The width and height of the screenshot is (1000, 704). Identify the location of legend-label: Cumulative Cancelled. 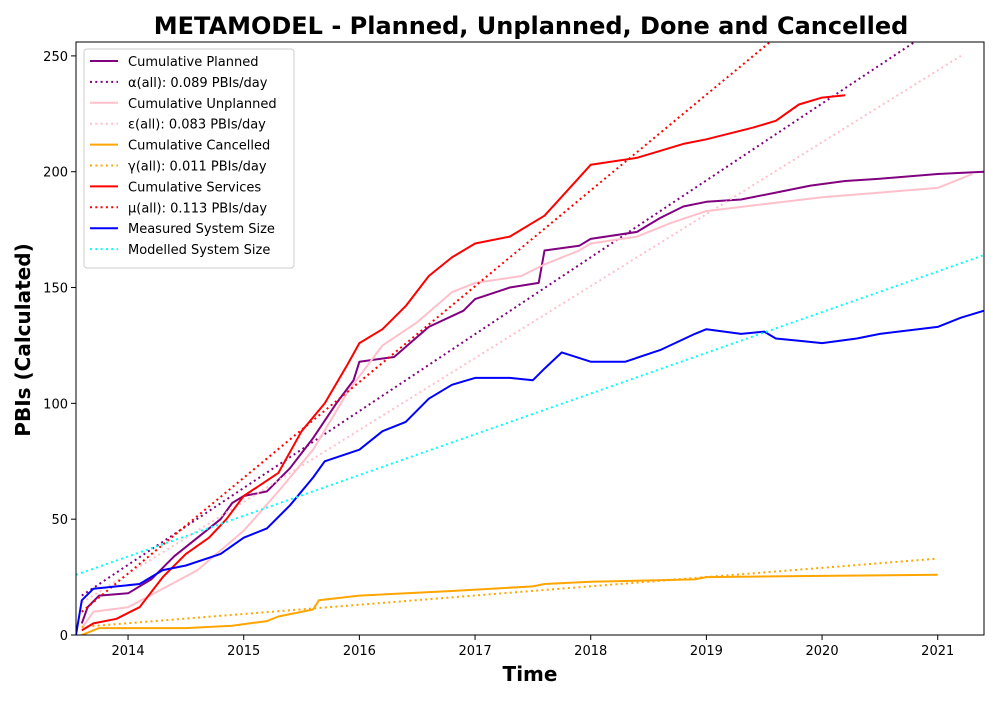
(199, 146).